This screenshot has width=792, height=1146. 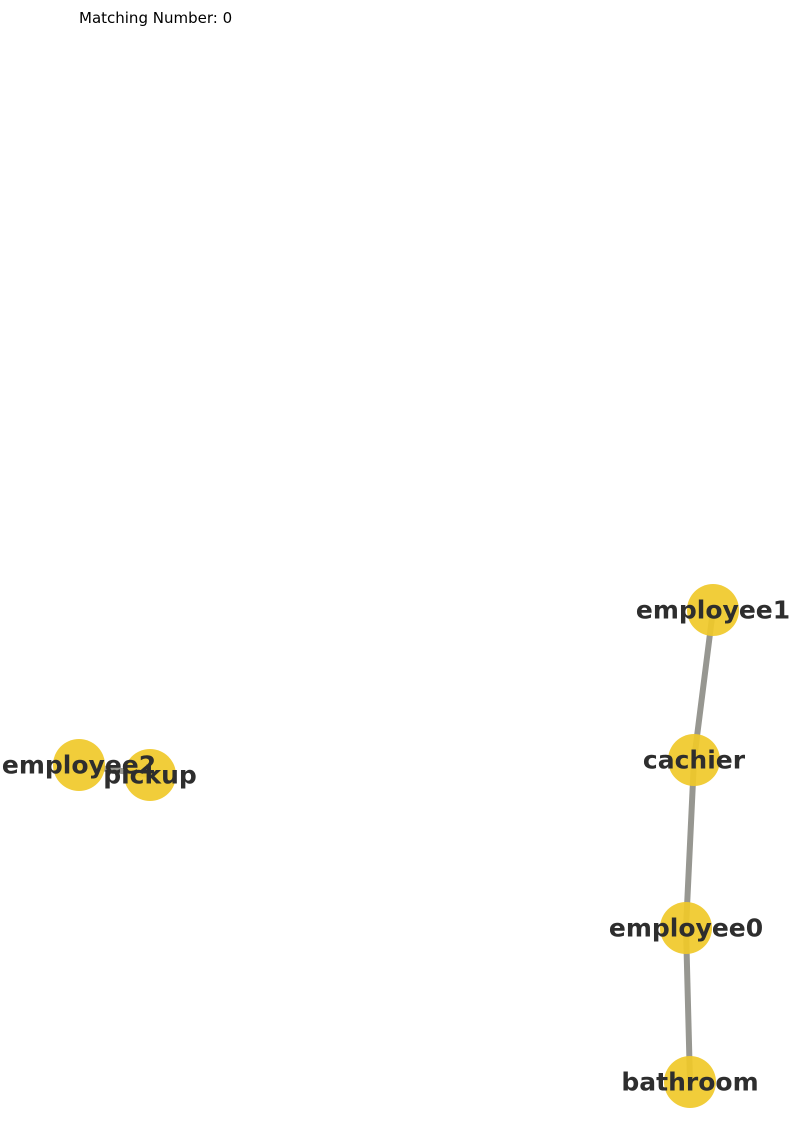 I want to click on matching-number-caption: Matching Number: 0, so click(x=155, y=18).